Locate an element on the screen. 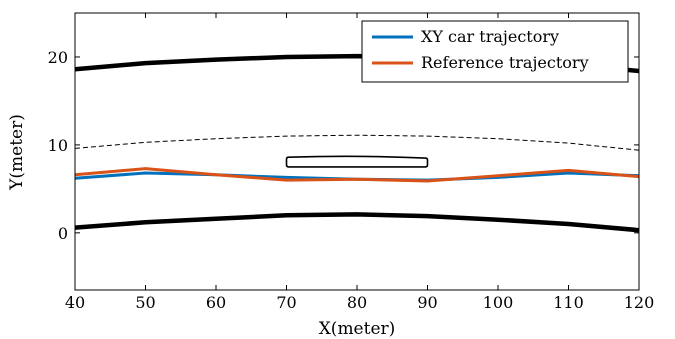  legend: XY car trajectory Reference trajectory is located at coordinates (495, 51).